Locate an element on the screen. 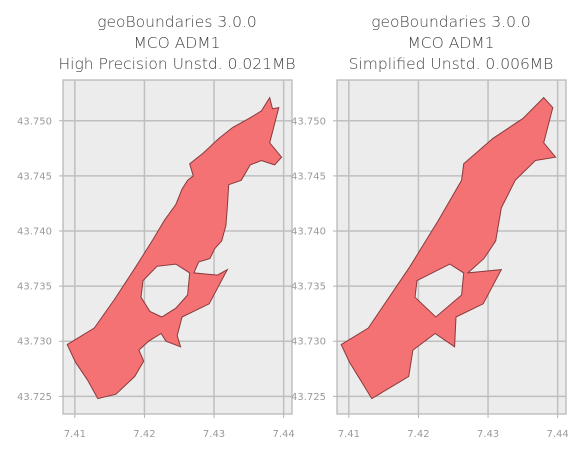 Image resolution: width=581 pixels, height=454 pixels. chart-title-line-3: Simplified Unstd. 0.006MB is located at coordinates (451, 64).